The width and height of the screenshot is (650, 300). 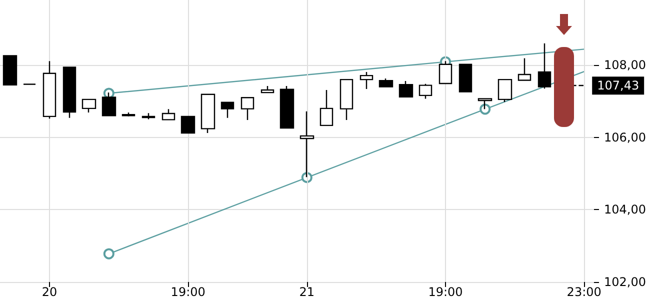 What do you see at coordinates (625, 65) in the screenshot?
I see `y-tick-label: 108,00` at bounding box center [625, 65].